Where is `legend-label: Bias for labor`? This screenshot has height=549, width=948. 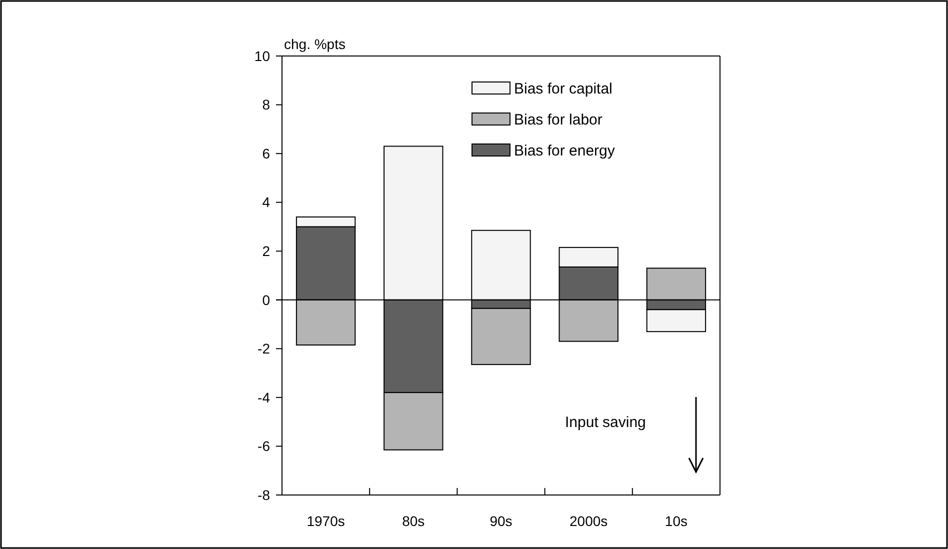
legend-label: Bias for labor is located at coordinates (558, 119).